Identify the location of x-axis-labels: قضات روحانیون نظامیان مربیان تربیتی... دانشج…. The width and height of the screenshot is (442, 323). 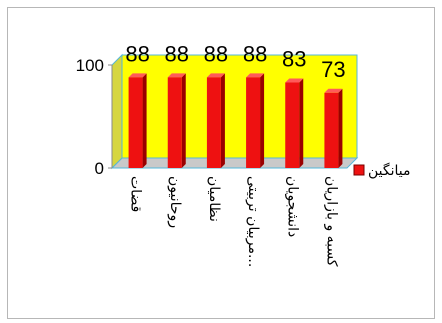
(234, 221).